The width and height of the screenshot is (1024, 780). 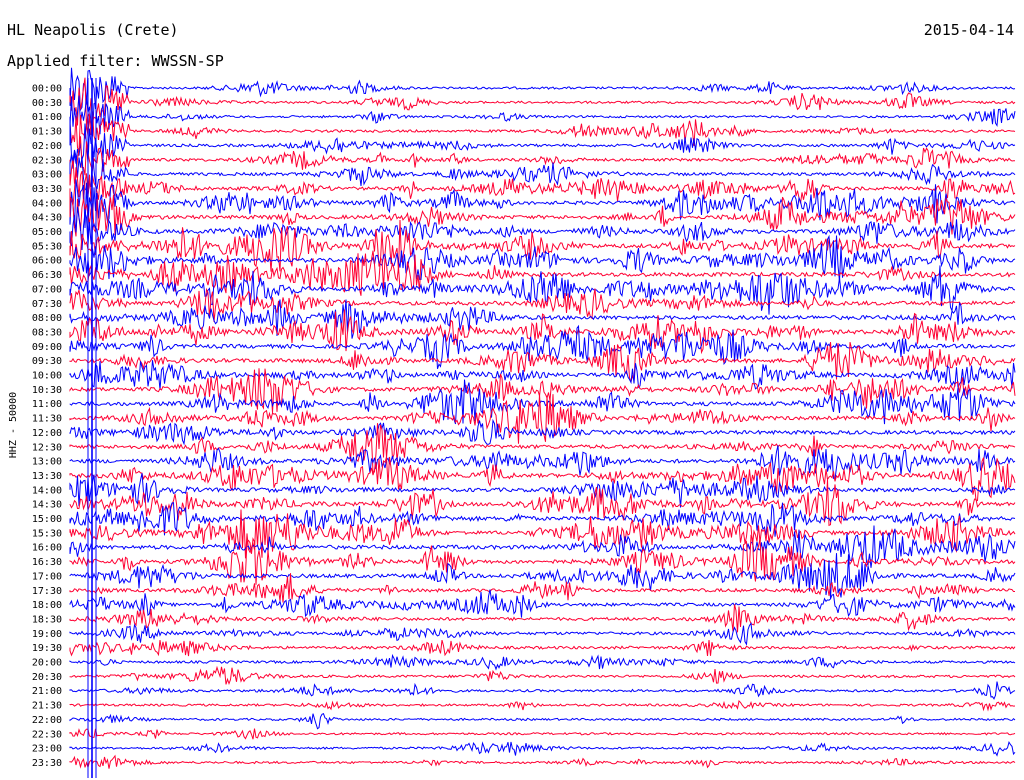 What do you see at coordinates (47, 275) in the screenshot?
I see `row-time-label: 06:30` at bounding box center [47, 275].